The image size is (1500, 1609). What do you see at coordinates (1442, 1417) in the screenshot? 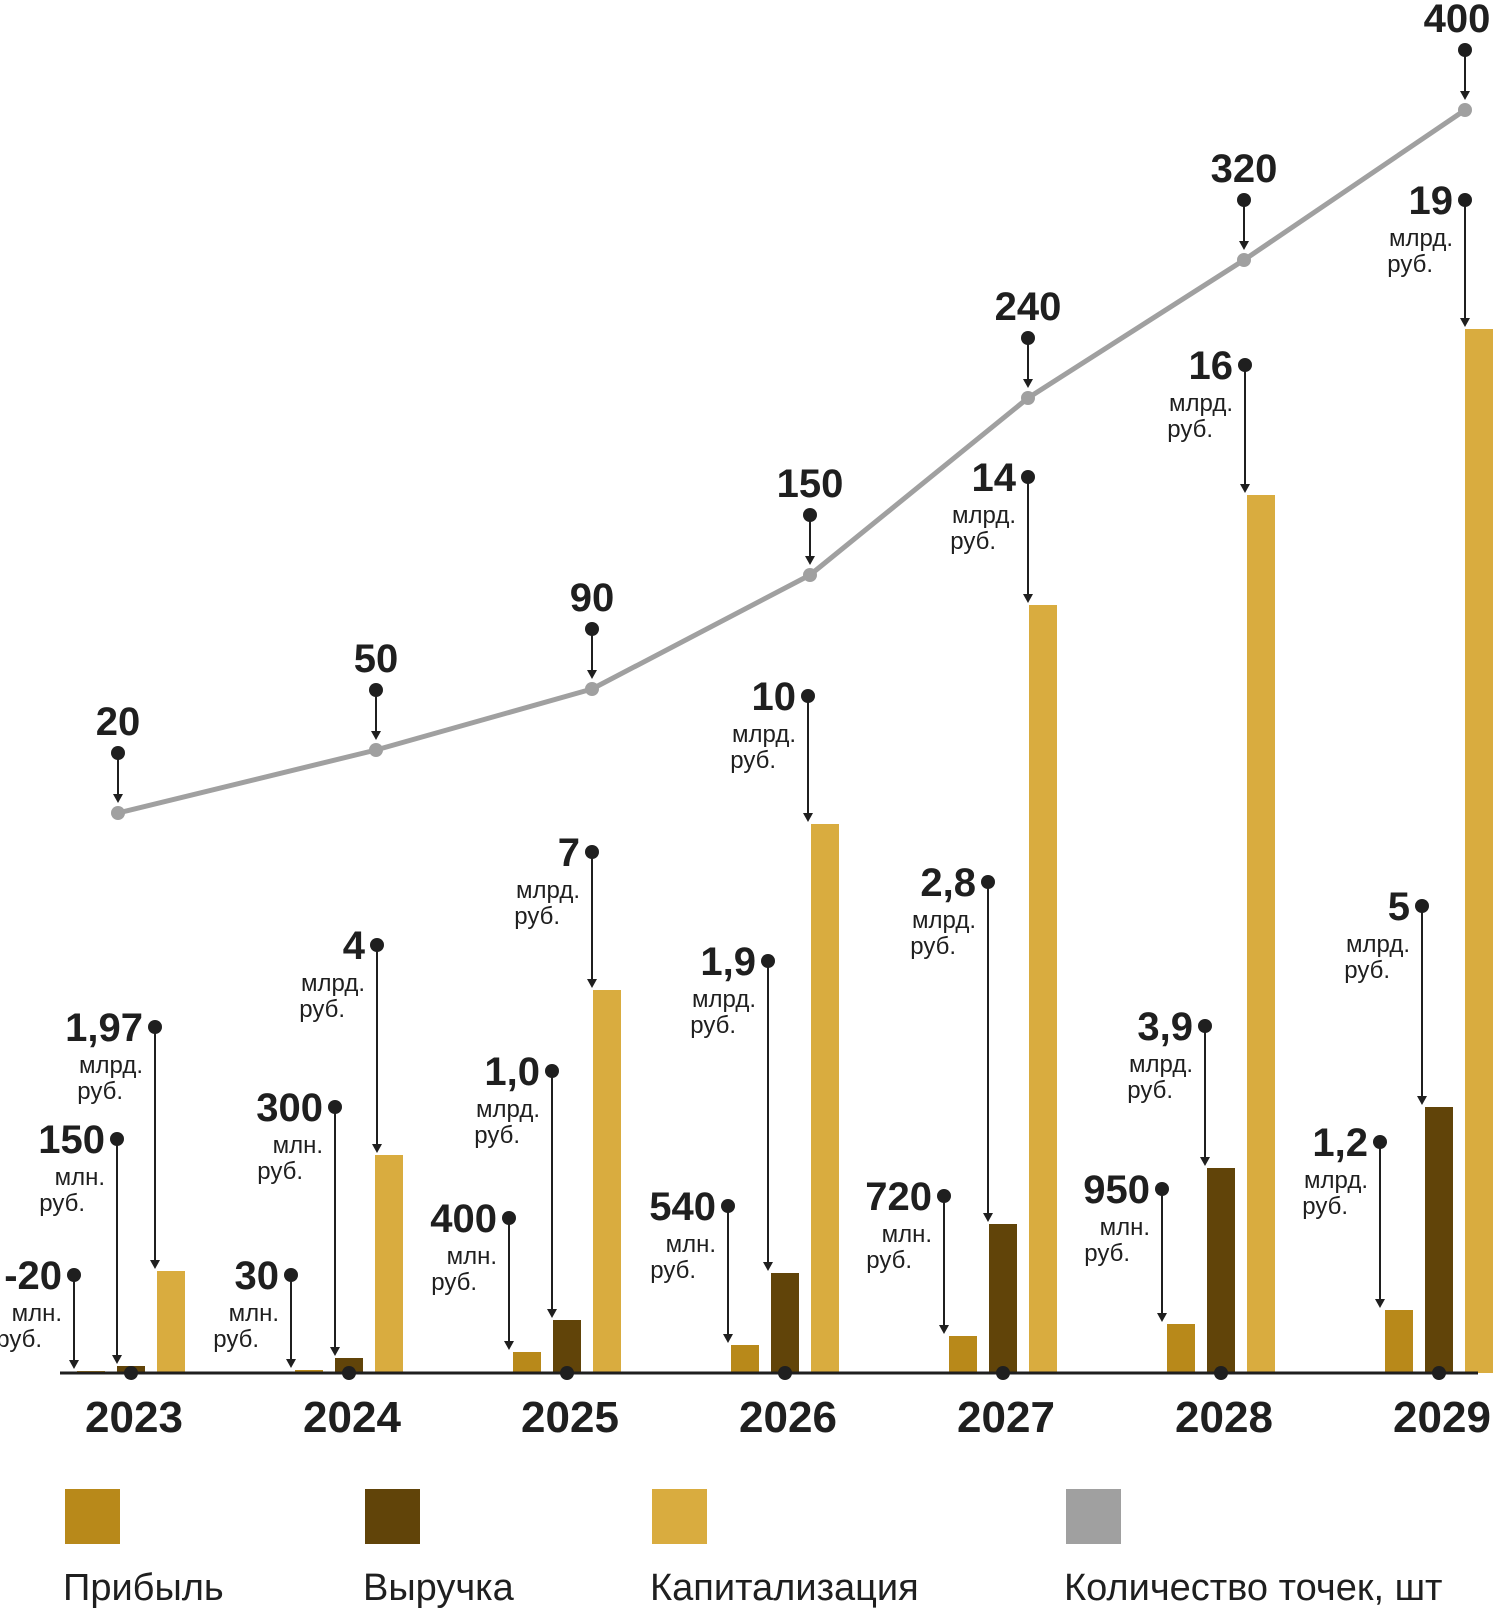
I see `x-tick-label-2029: 2029` at bounding box center [1442, 1417].